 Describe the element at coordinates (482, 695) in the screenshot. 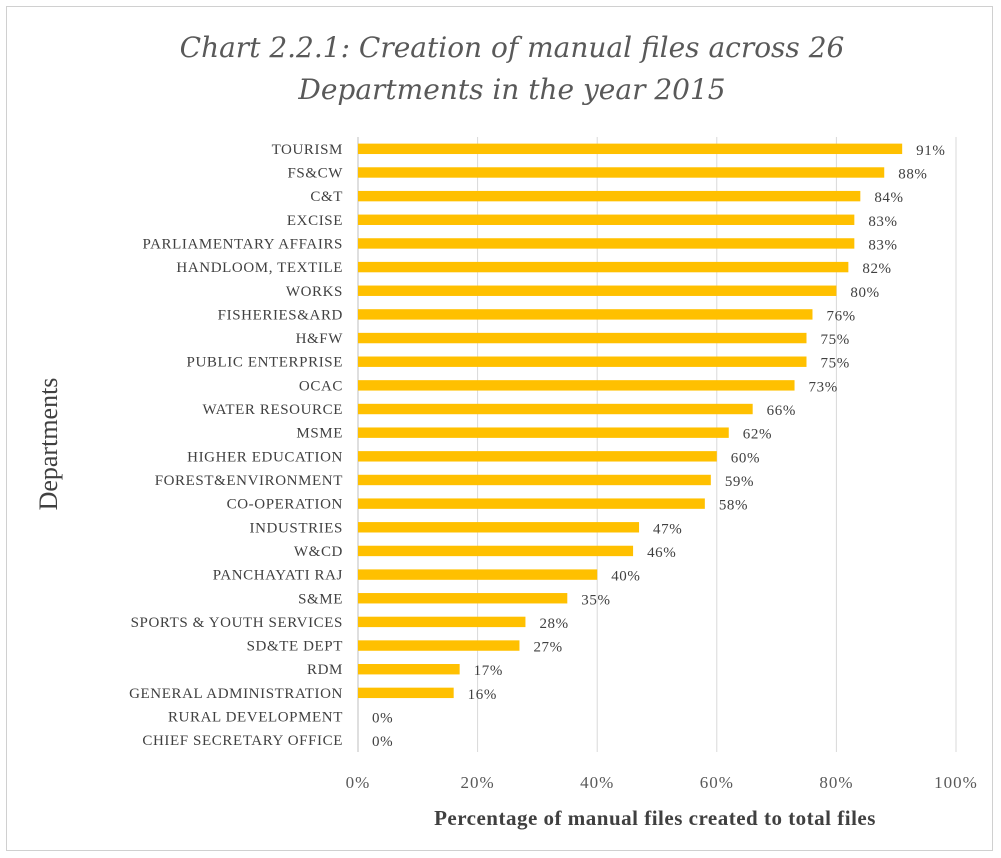

I see `data-label: 16%` at that location.